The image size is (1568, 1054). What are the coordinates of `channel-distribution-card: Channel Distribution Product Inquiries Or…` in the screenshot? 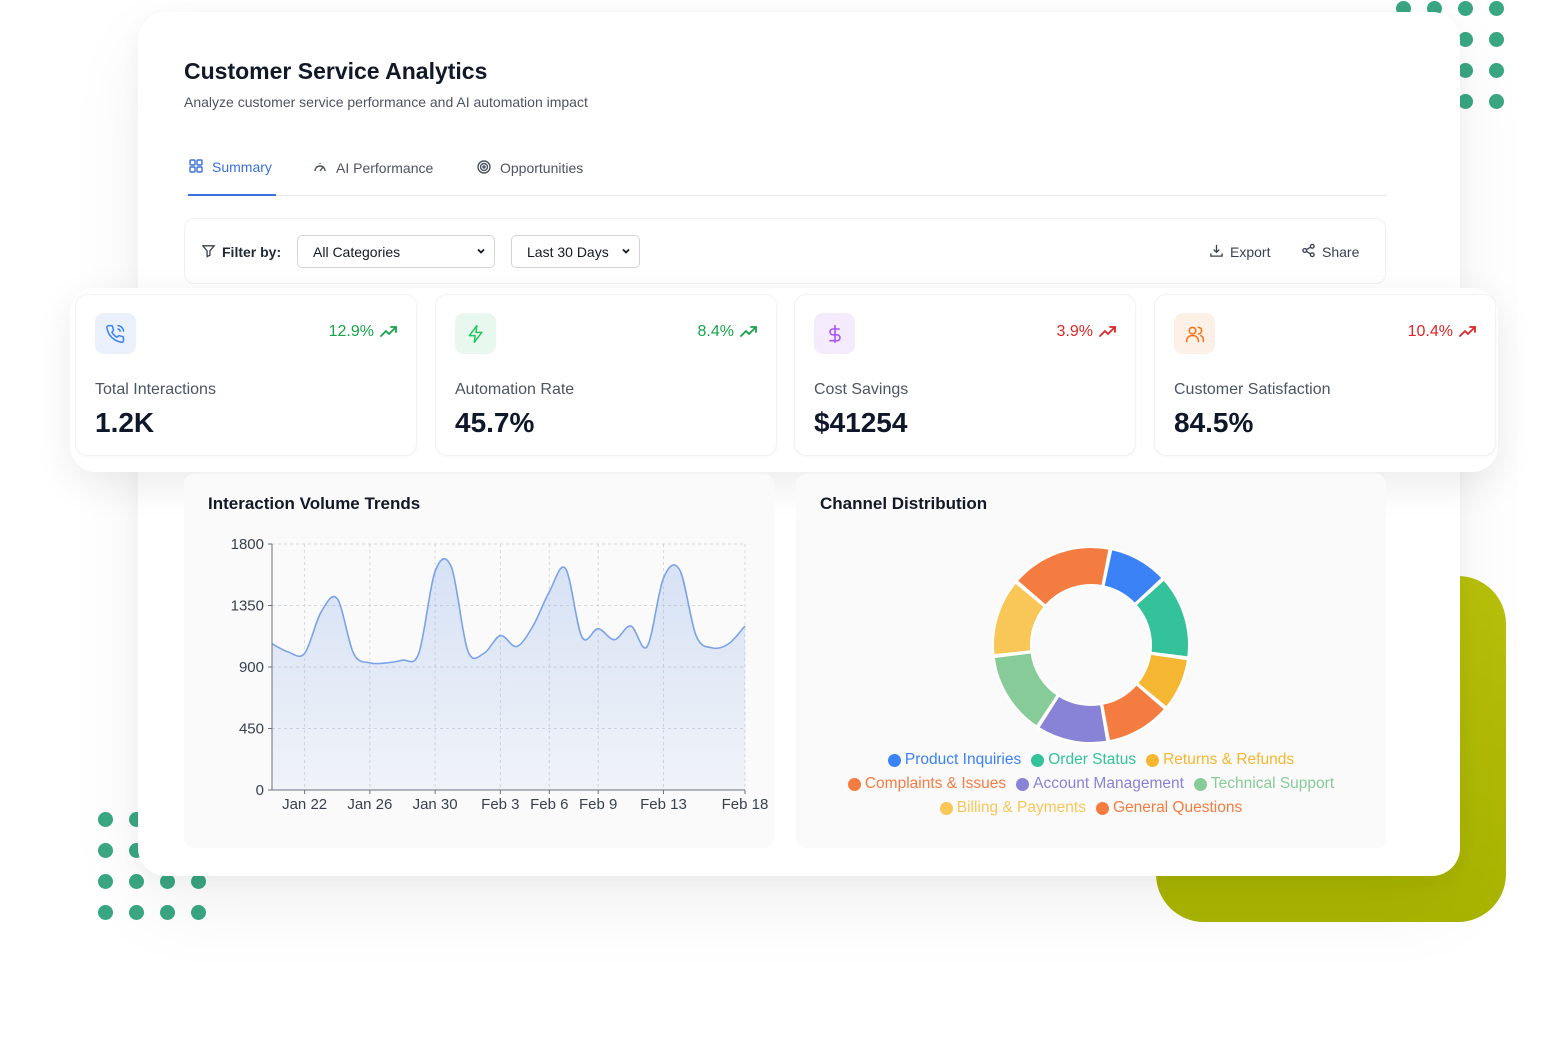 It's located at (1091, 661).